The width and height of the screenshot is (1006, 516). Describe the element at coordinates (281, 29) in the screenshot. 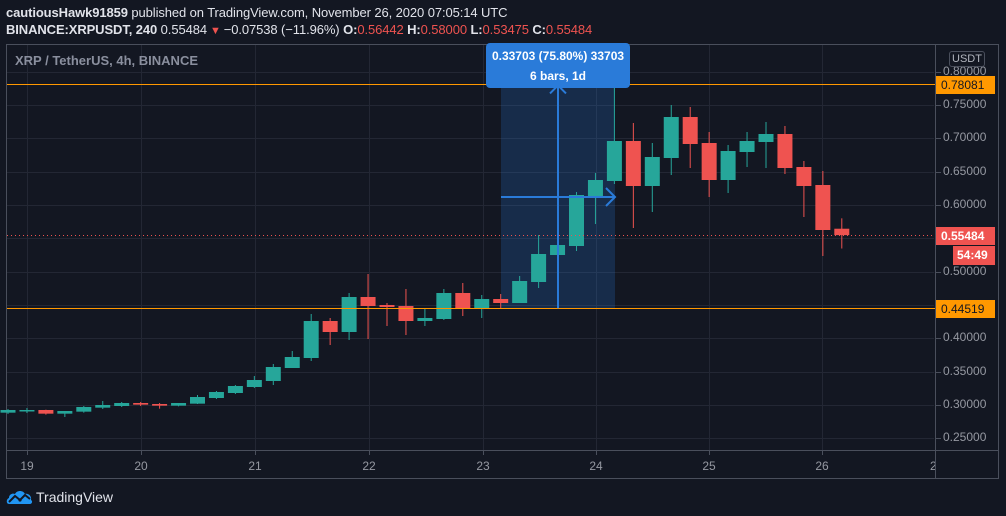

I see `price-change: −0.07538 (−11.96%)` at that location.